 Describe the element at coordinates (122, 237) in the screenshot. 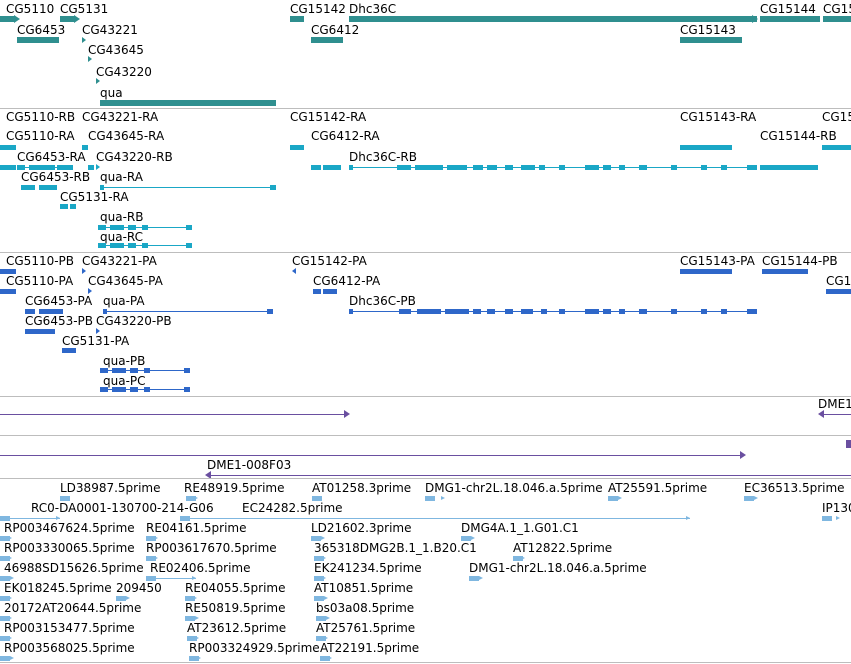

I see `feature-label: qua-RC` at that location.